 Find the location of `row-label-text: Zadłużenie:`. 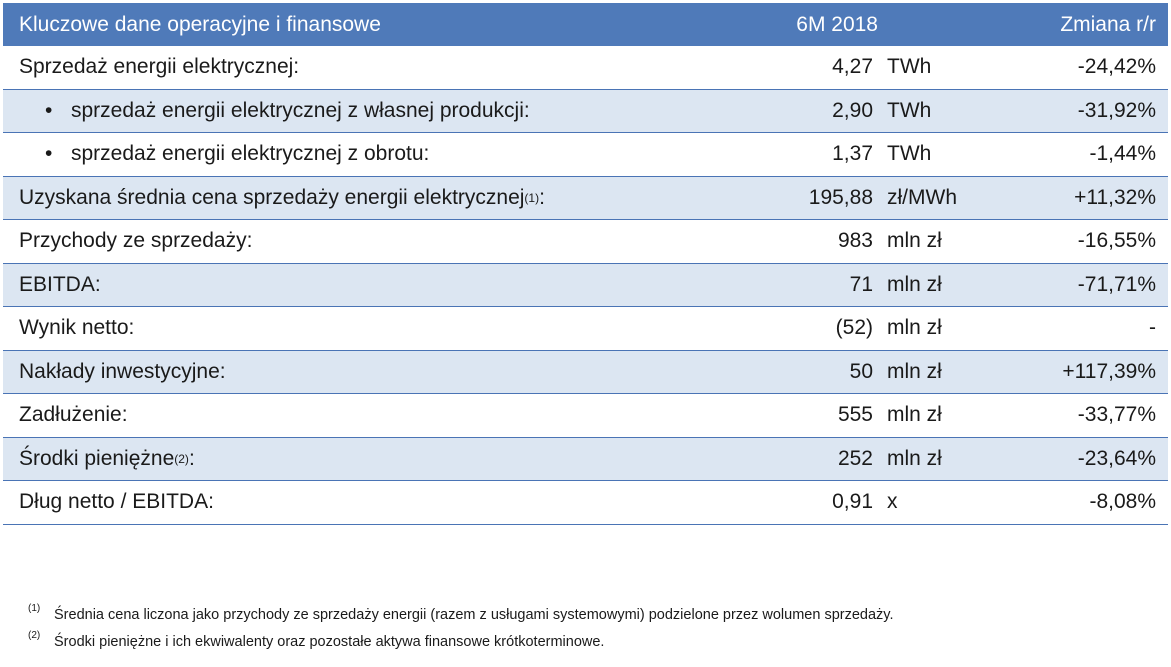

row-label-text: Zadłużenie: is located at coordinates (73, 415).